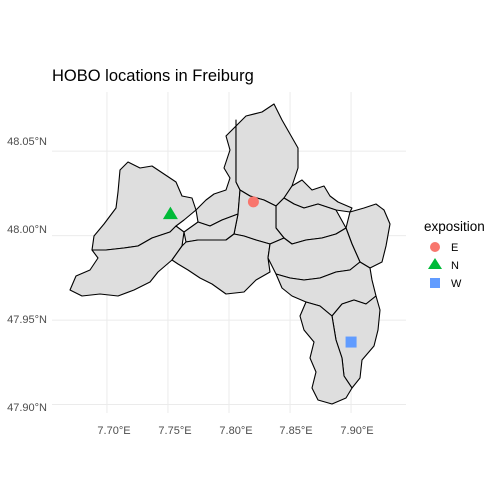  I want to click on y-tick-label: 48.00°N, so click(27, 230).